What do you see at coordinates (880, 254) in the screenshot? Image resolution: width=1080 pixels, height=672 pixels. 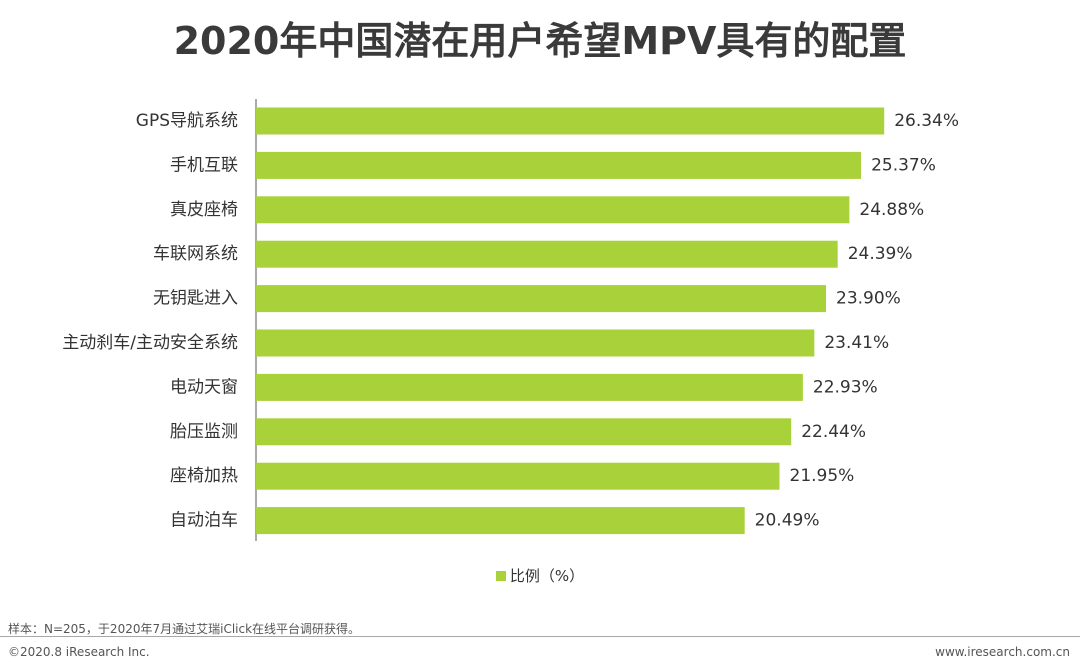 I see `value-label: 24.39%` at bounding box center [880, 254].